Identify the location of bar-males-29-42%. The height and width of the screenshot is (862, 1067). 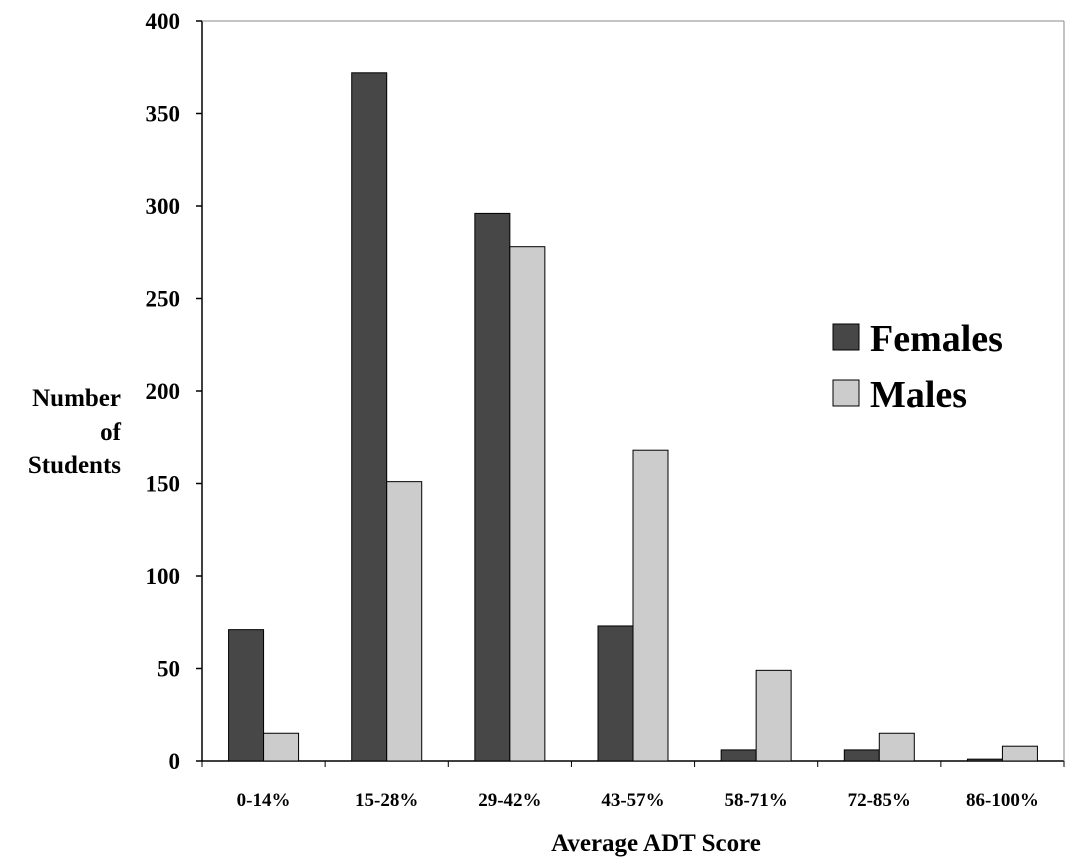
(527, 504).